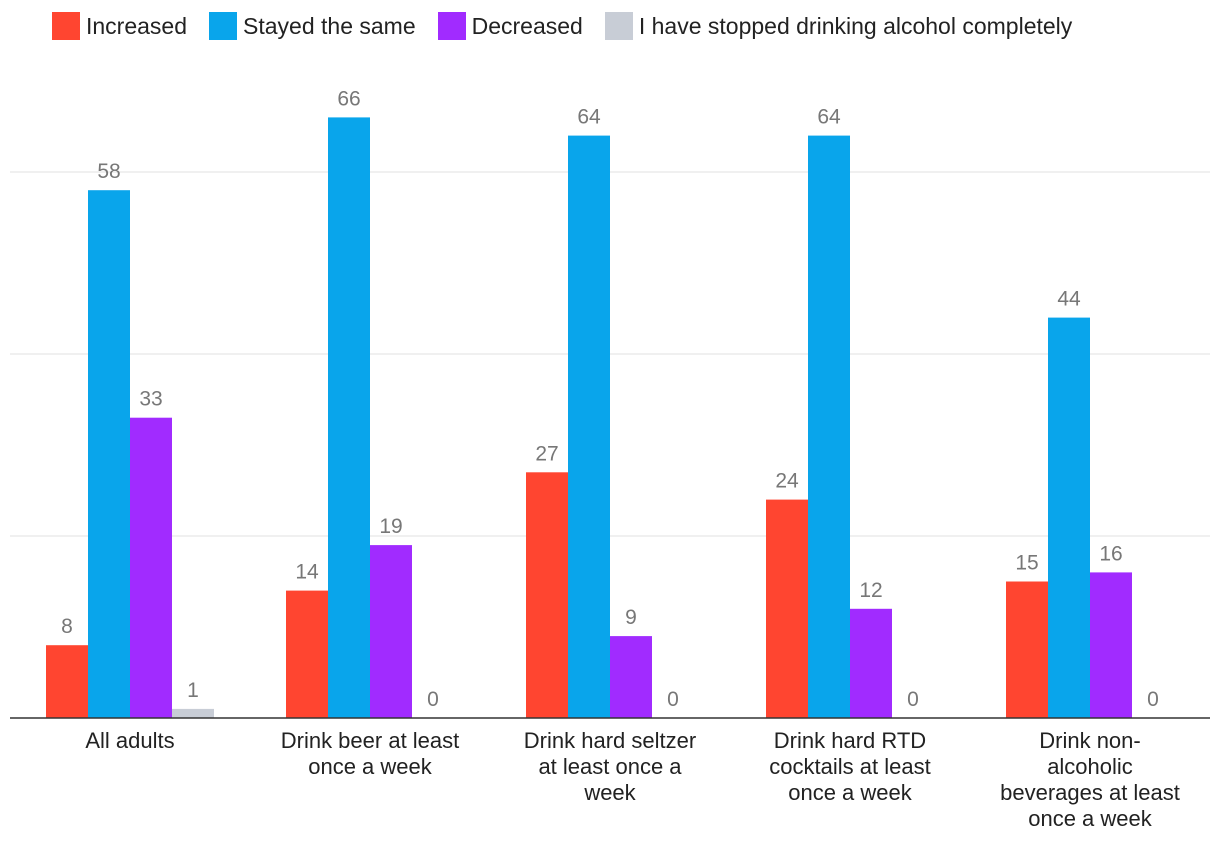 Image resolution: width=1220 pixels, height=848 pixels. Describe the element at coordinates (370, 740) in the screenshot. I see `category-label: Drink beer at least` at that location.